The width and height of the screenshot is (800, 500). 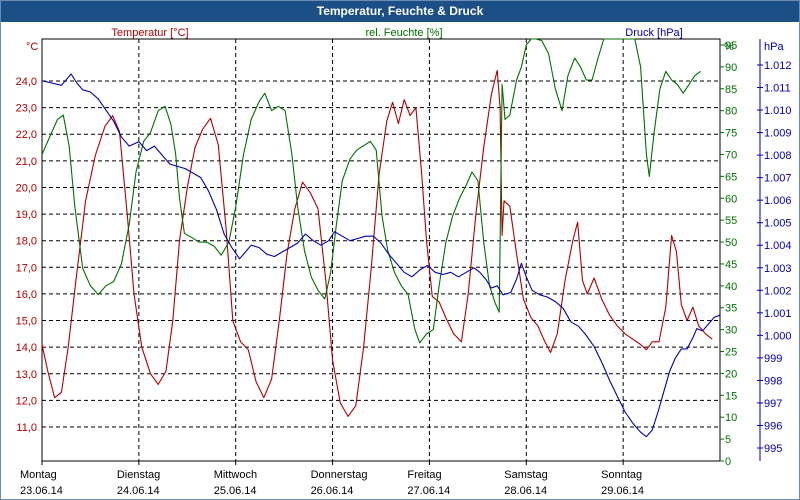 I want to click on press-tick-label: 1.012, so click(x=778, y=66).